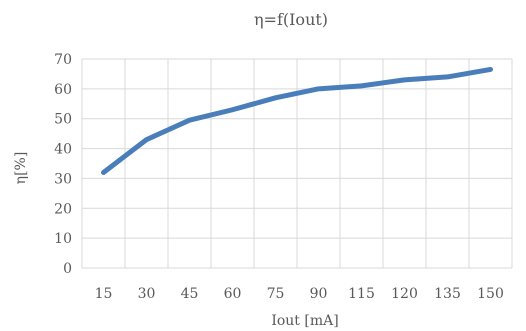  Describe the element at coordinates (276, 294) in the screenshot. I see `x-tick-label: 75` at that location.